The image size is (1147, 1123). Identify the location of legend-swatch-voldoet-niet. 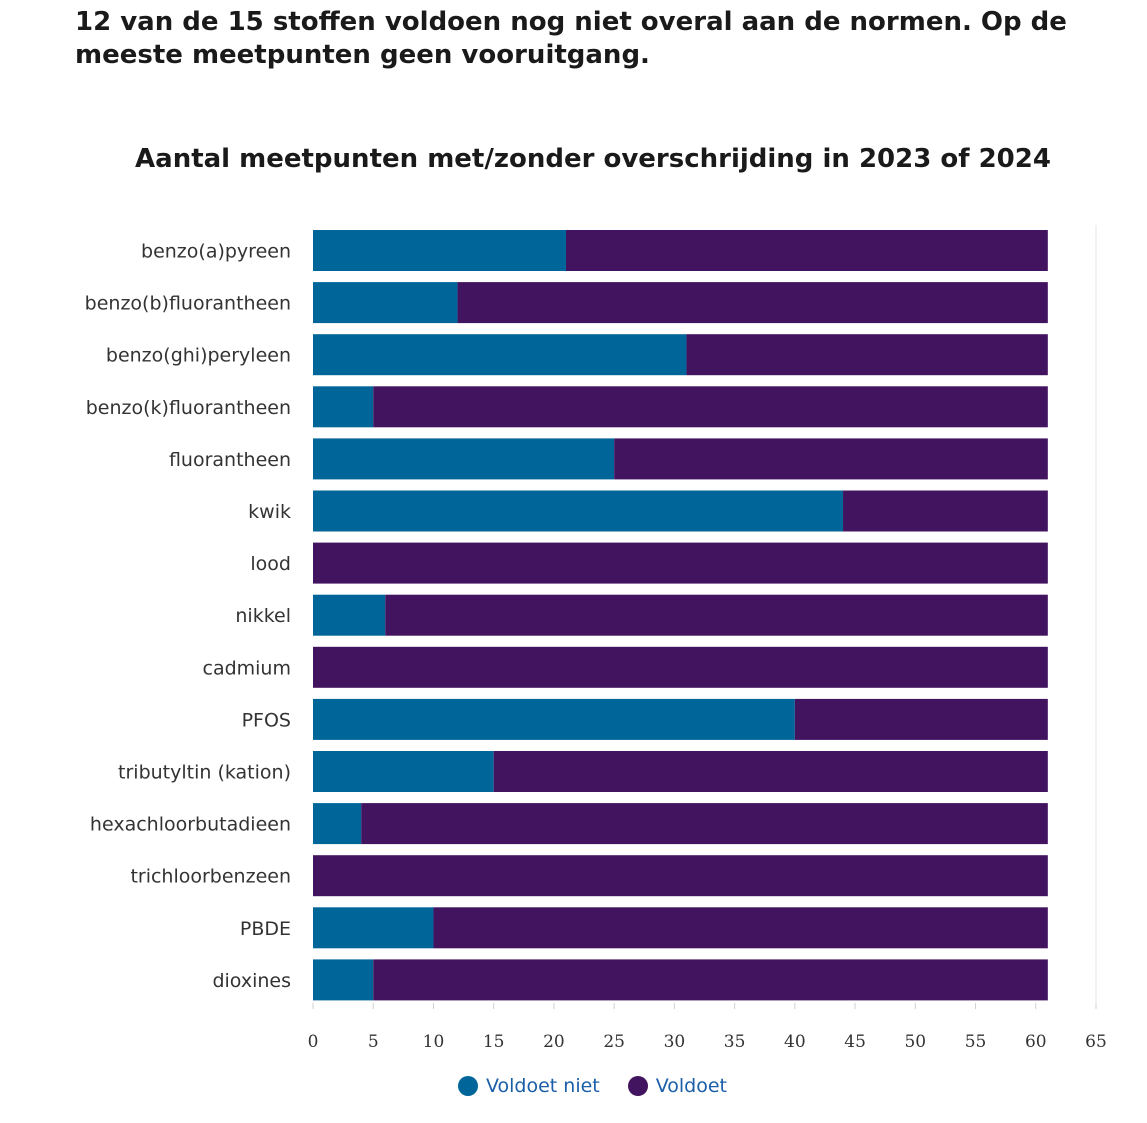
(468, 1086).